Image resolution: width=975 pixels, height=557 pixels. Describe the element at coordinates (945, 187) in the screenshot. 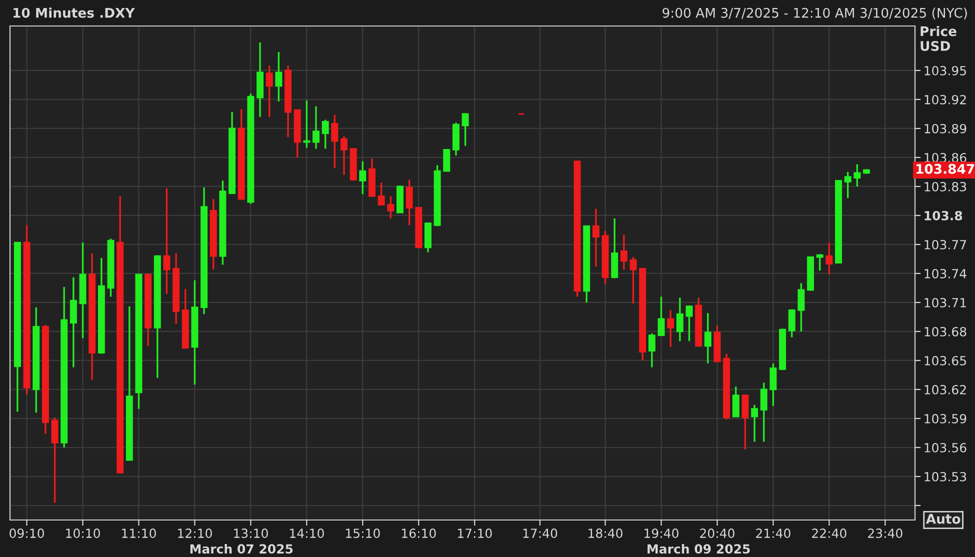

I see `y-tick-label: 103.83` at that location.